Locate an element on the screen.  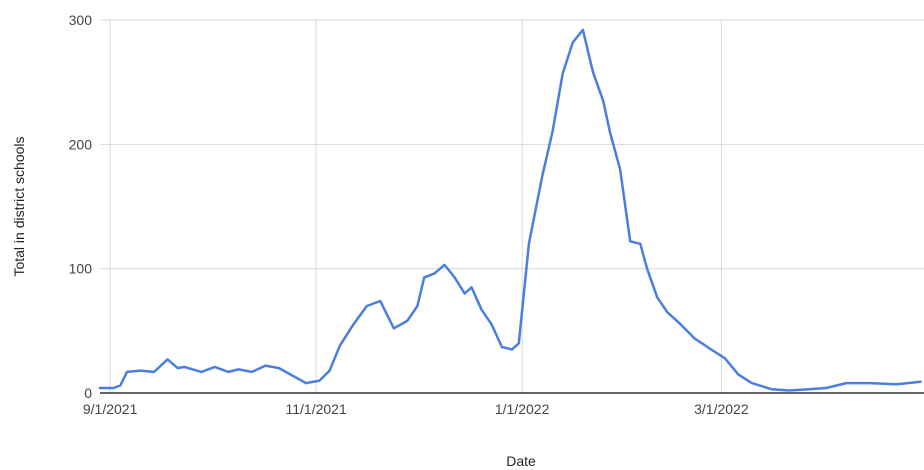
y-tick-labels: 0 100 200 300 is located at coordinates (81, 206).